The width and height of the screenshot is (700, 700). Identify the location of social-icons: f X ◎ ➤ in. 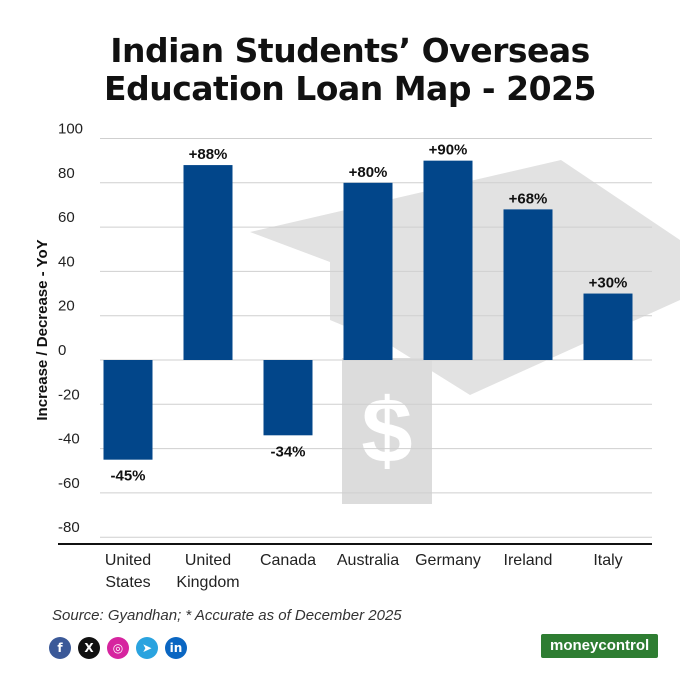
(118, 648).